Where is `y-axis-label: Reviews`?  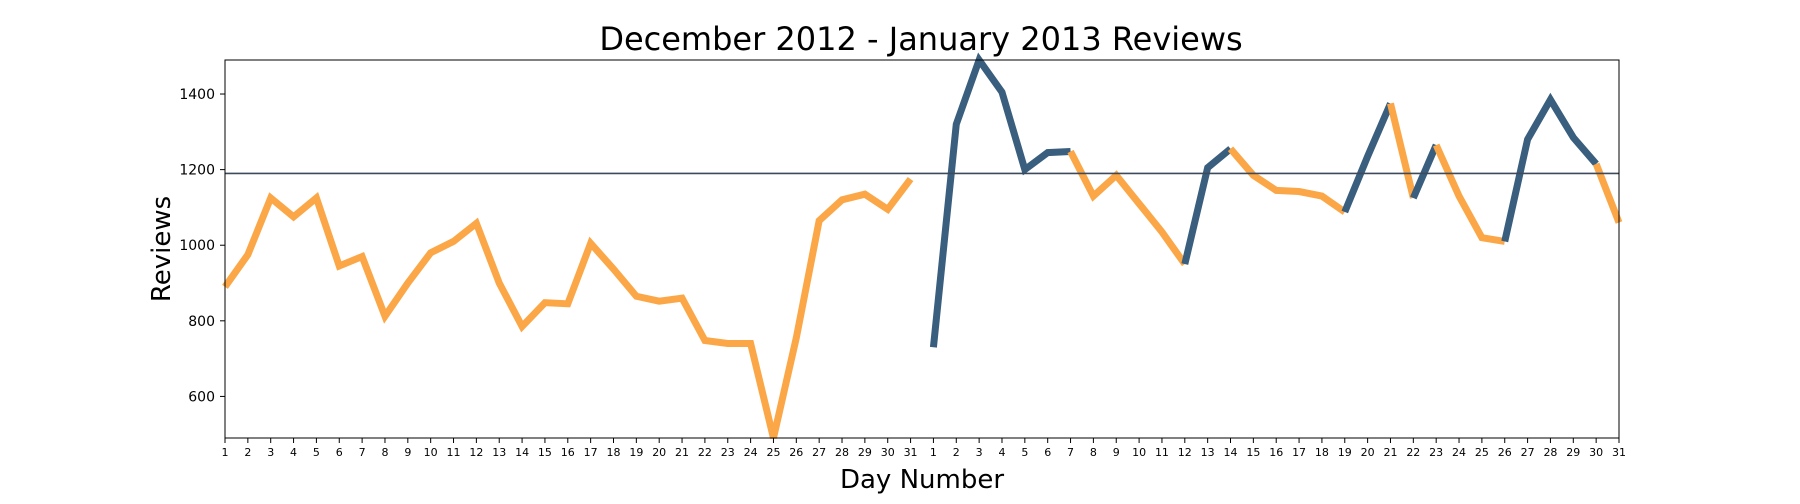
y-axis-label: Reviews is located at coordinates (162, 249).